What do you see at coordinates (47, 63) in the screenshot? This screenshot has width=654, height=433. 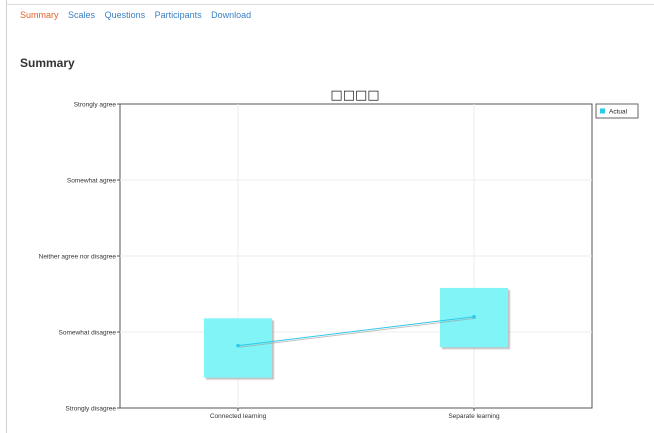 I see `page-title: Summary` at bounding box center [47, 63].